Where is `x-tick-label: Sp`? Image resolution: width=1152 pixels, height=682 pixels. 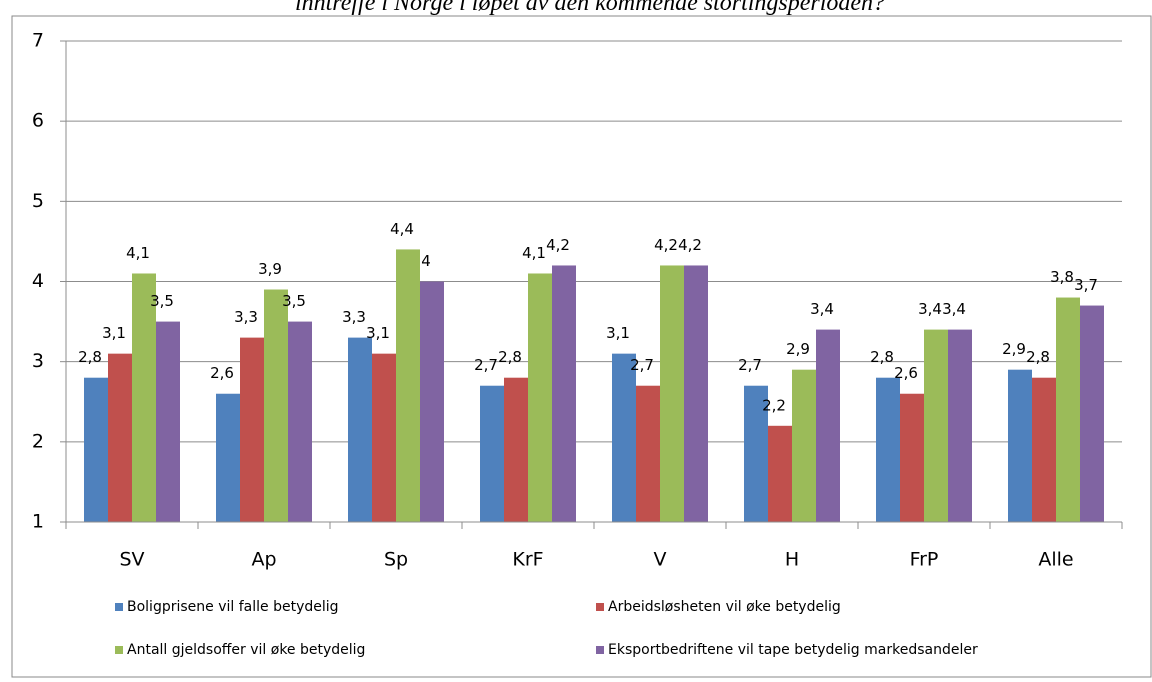 x-tick-label: Sp is located at coordinates (396, 560).